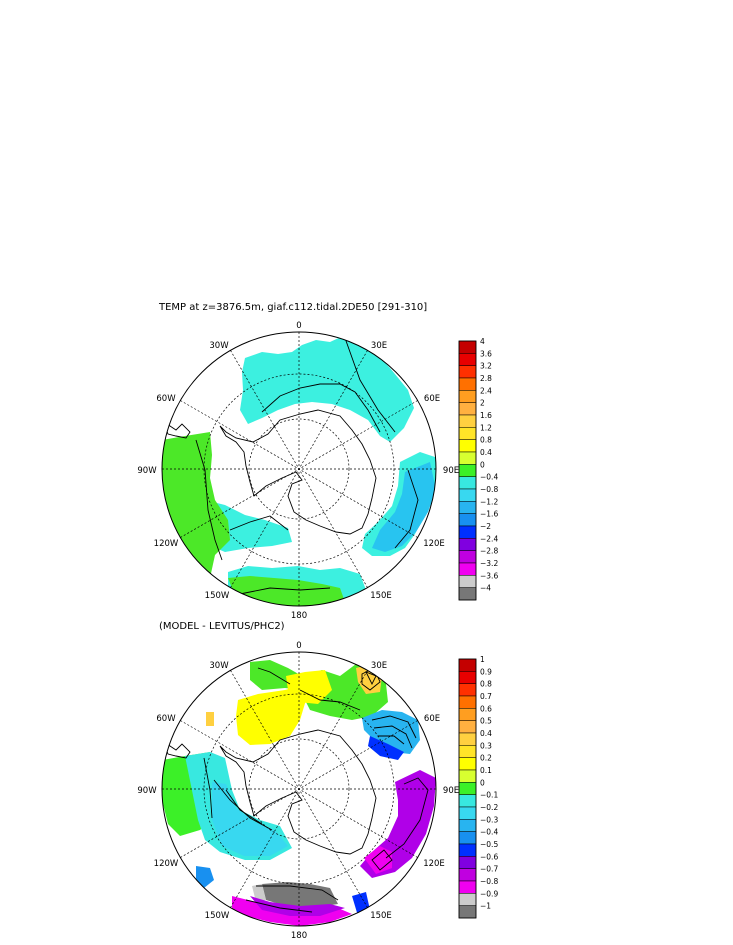  What do you see at coordinates (486, 427) in the screenshot?
I see `colorbar-tick-label: 1.2` at bounding box center [486, 427].